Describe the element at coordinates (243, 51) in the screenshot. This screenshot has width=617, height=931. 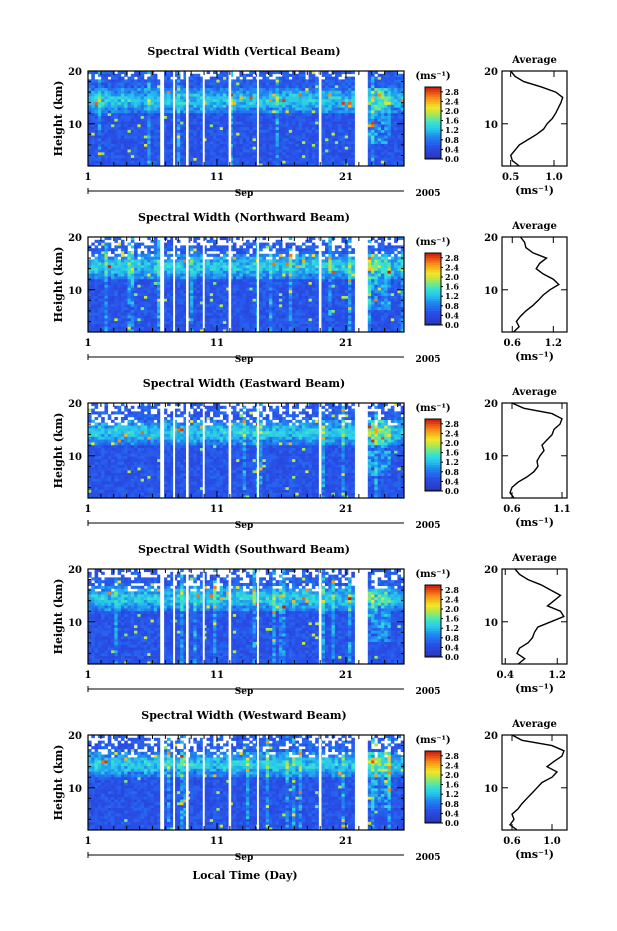
I see `panel-title: Spectral Width (Vertical Beam)` at that location.